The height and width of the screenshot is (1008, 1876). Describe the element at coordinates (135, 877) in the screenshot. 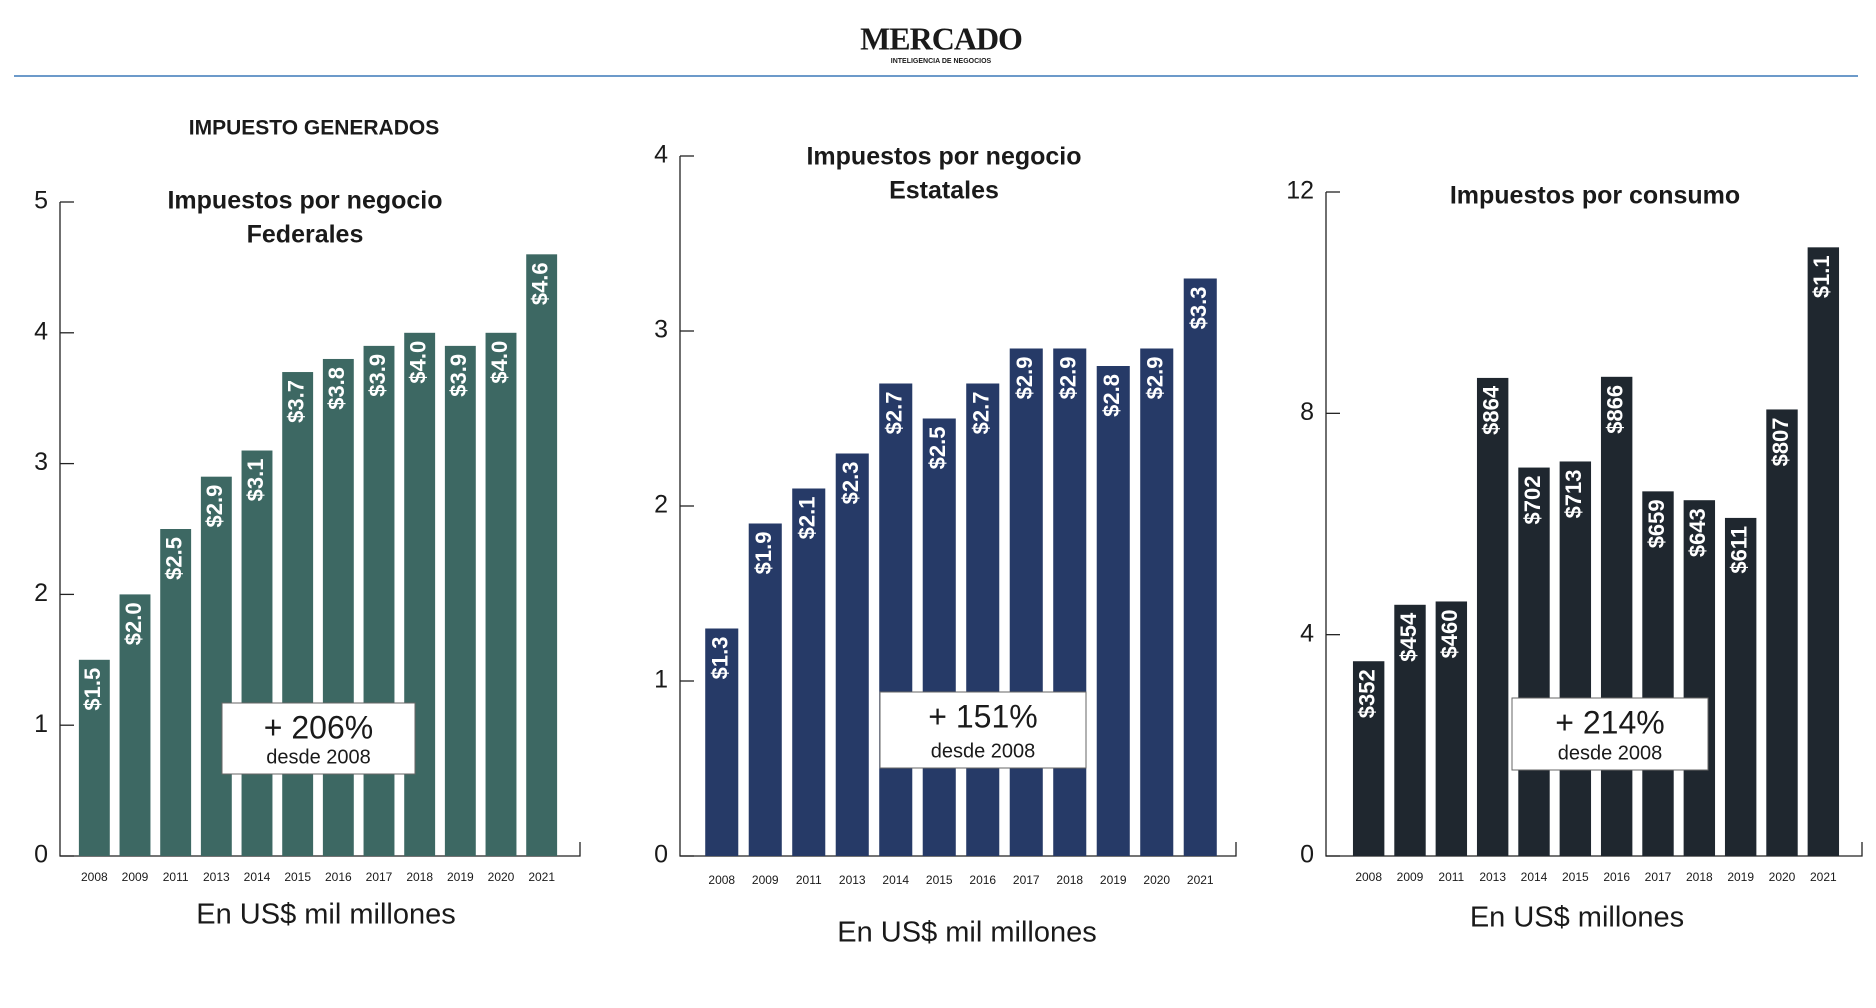

I see `x-tick-label: 2009` at that location.